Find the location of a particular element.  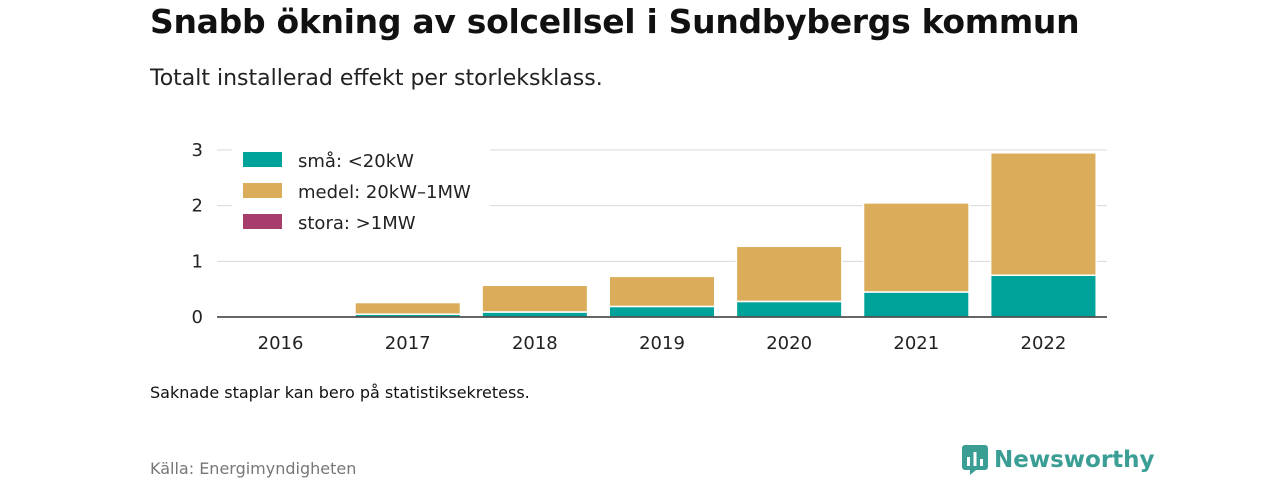

legend-label-1: medel: 20kW–1MW is located at coordinates (384, 192).